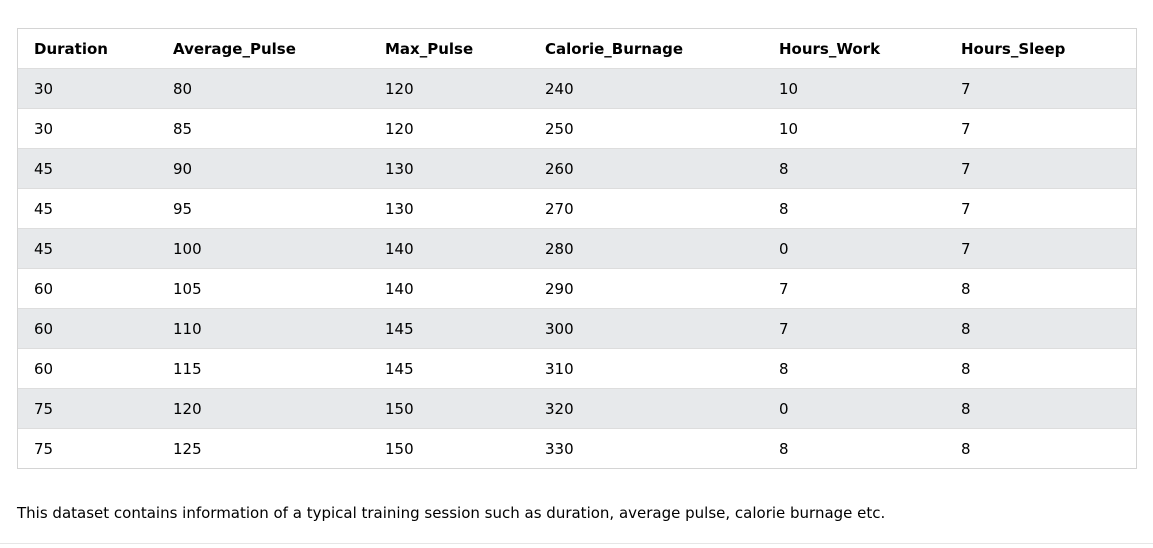 The image size is (1153, 548). What do you see at coordinates (187, 288) in the screenshot?
I see `table-cell: 105` at bounding box center [187, 288].